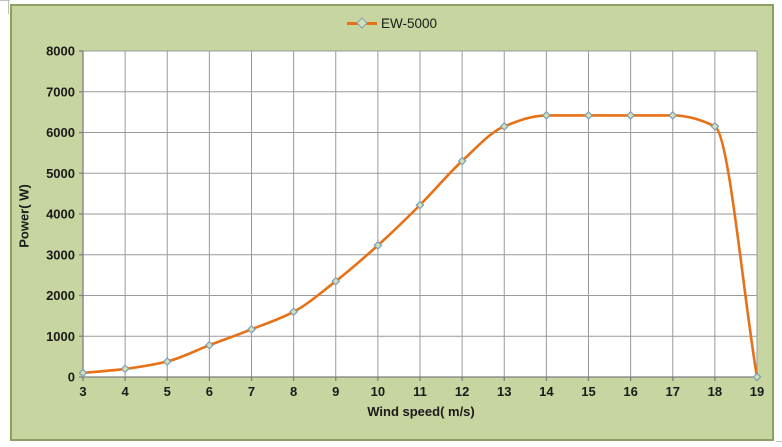  I want to click on x-tick-label: 6, so click(209, 391).